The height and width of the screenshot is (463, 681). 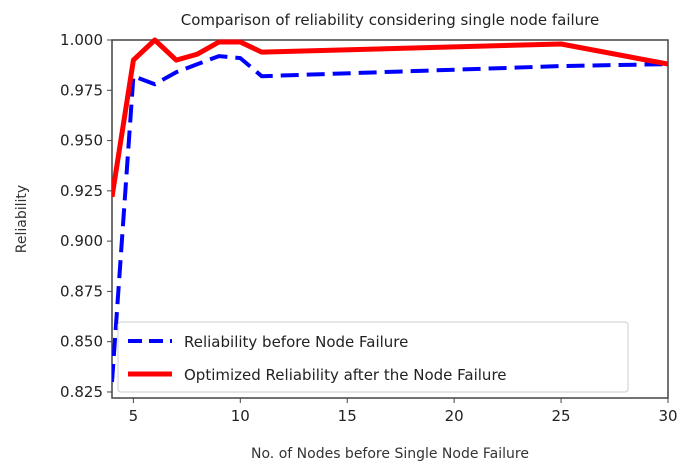 What do you see at coordinates (134, 416) in the screenshot?
I see `x-tick-label: 5` at bounding box center [134, 416].